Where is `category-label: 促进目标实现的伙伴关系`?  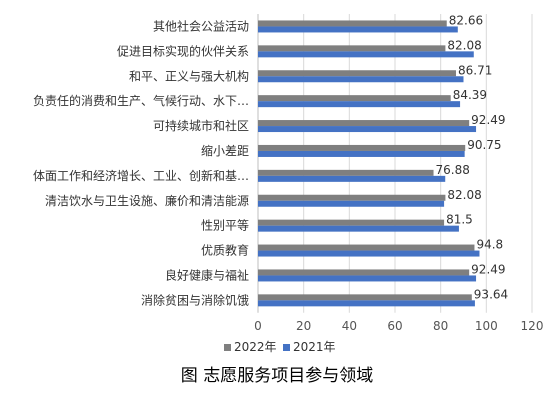 category-label: 促进目标实现的伙伴关系 is located at coordinates (183, 50).